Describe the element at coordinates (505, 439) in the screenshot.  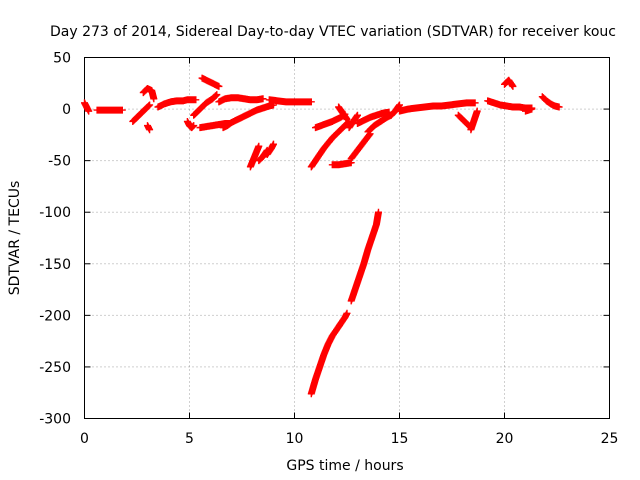
I see `x-tick-label: 20` at that location.